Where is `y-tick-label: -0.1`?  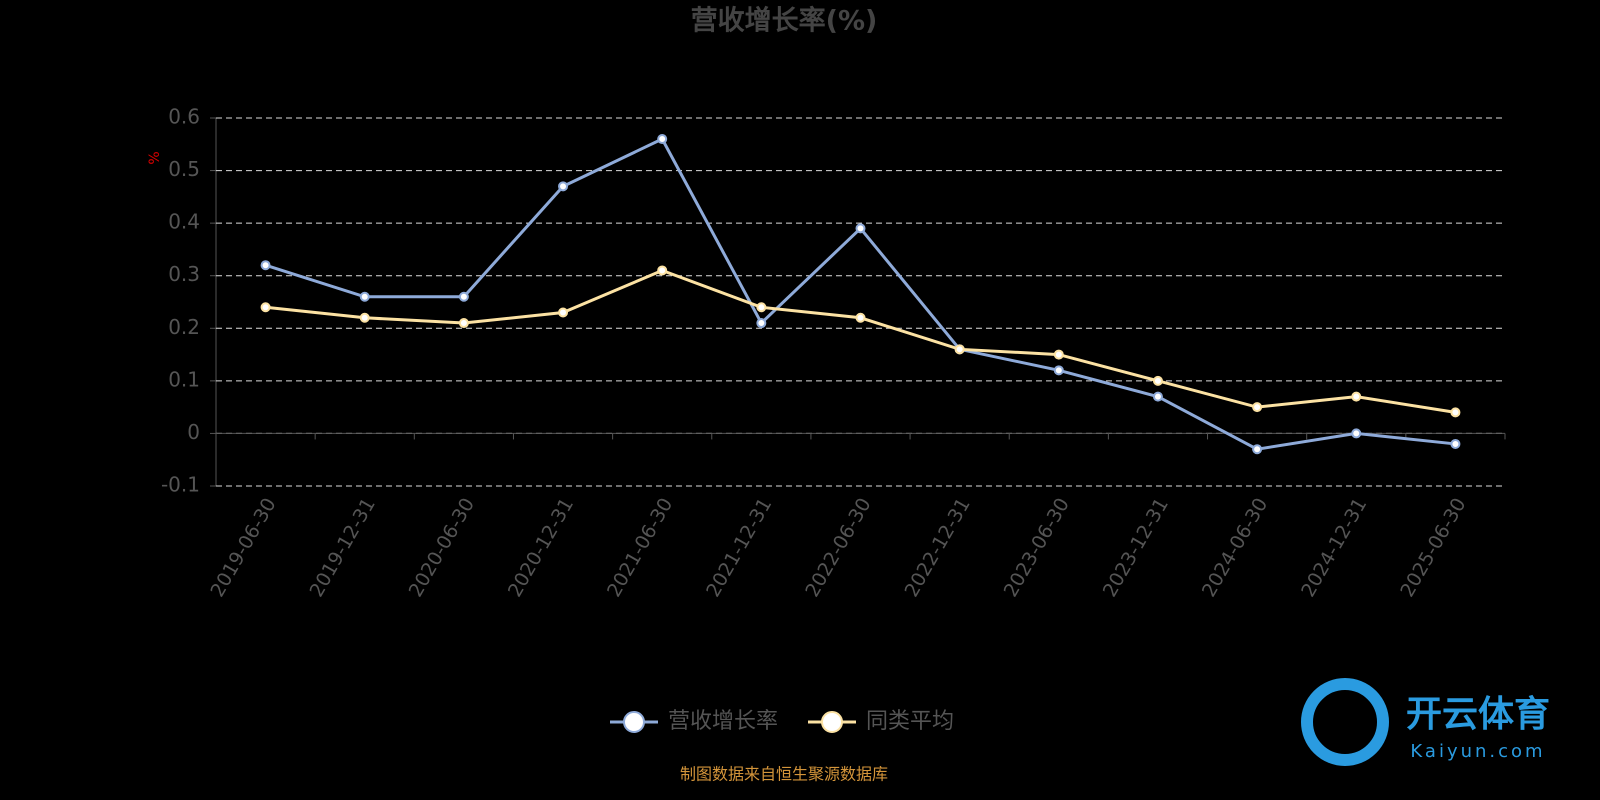
y-tick-label: -0.1 is located at coordinates (180, 485).